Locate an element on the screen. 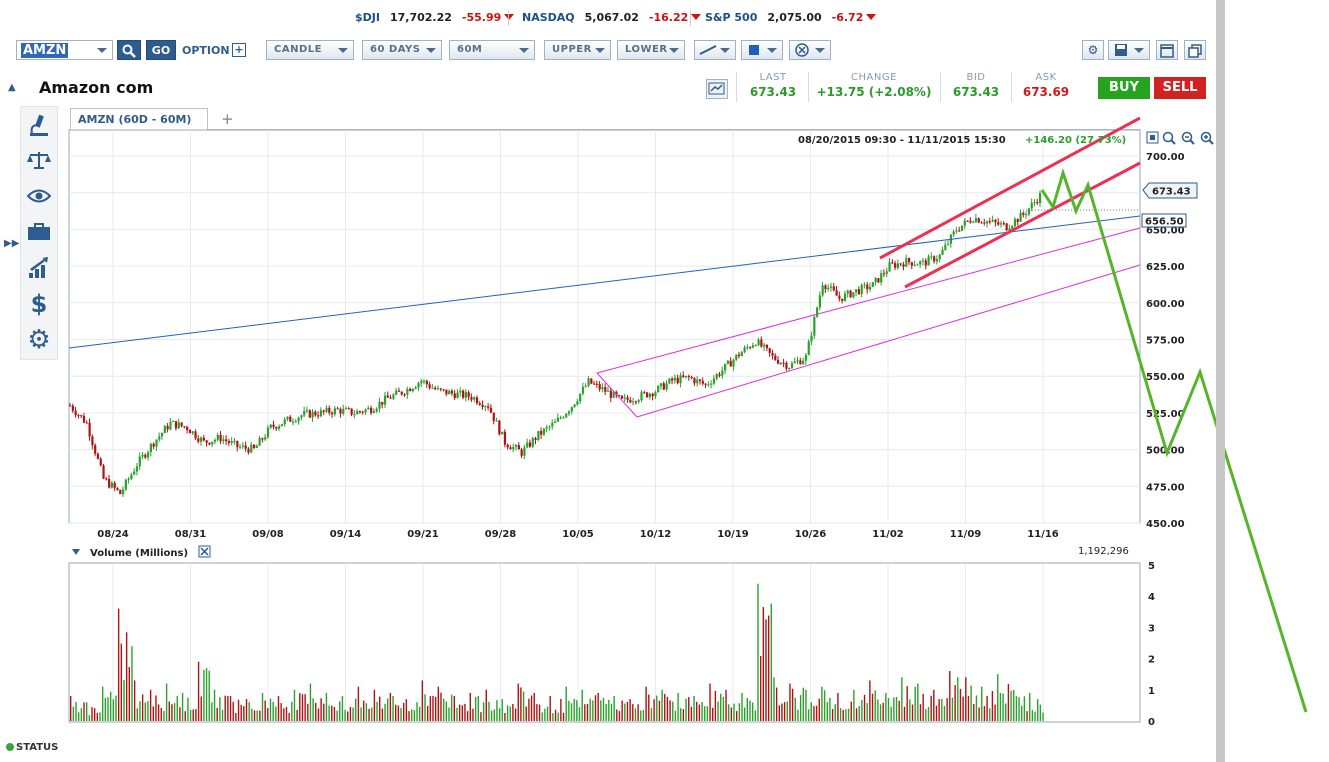 The height and width of the screenshot is (762, 1329). briefcase-icon is located at coordinates (39, 232).